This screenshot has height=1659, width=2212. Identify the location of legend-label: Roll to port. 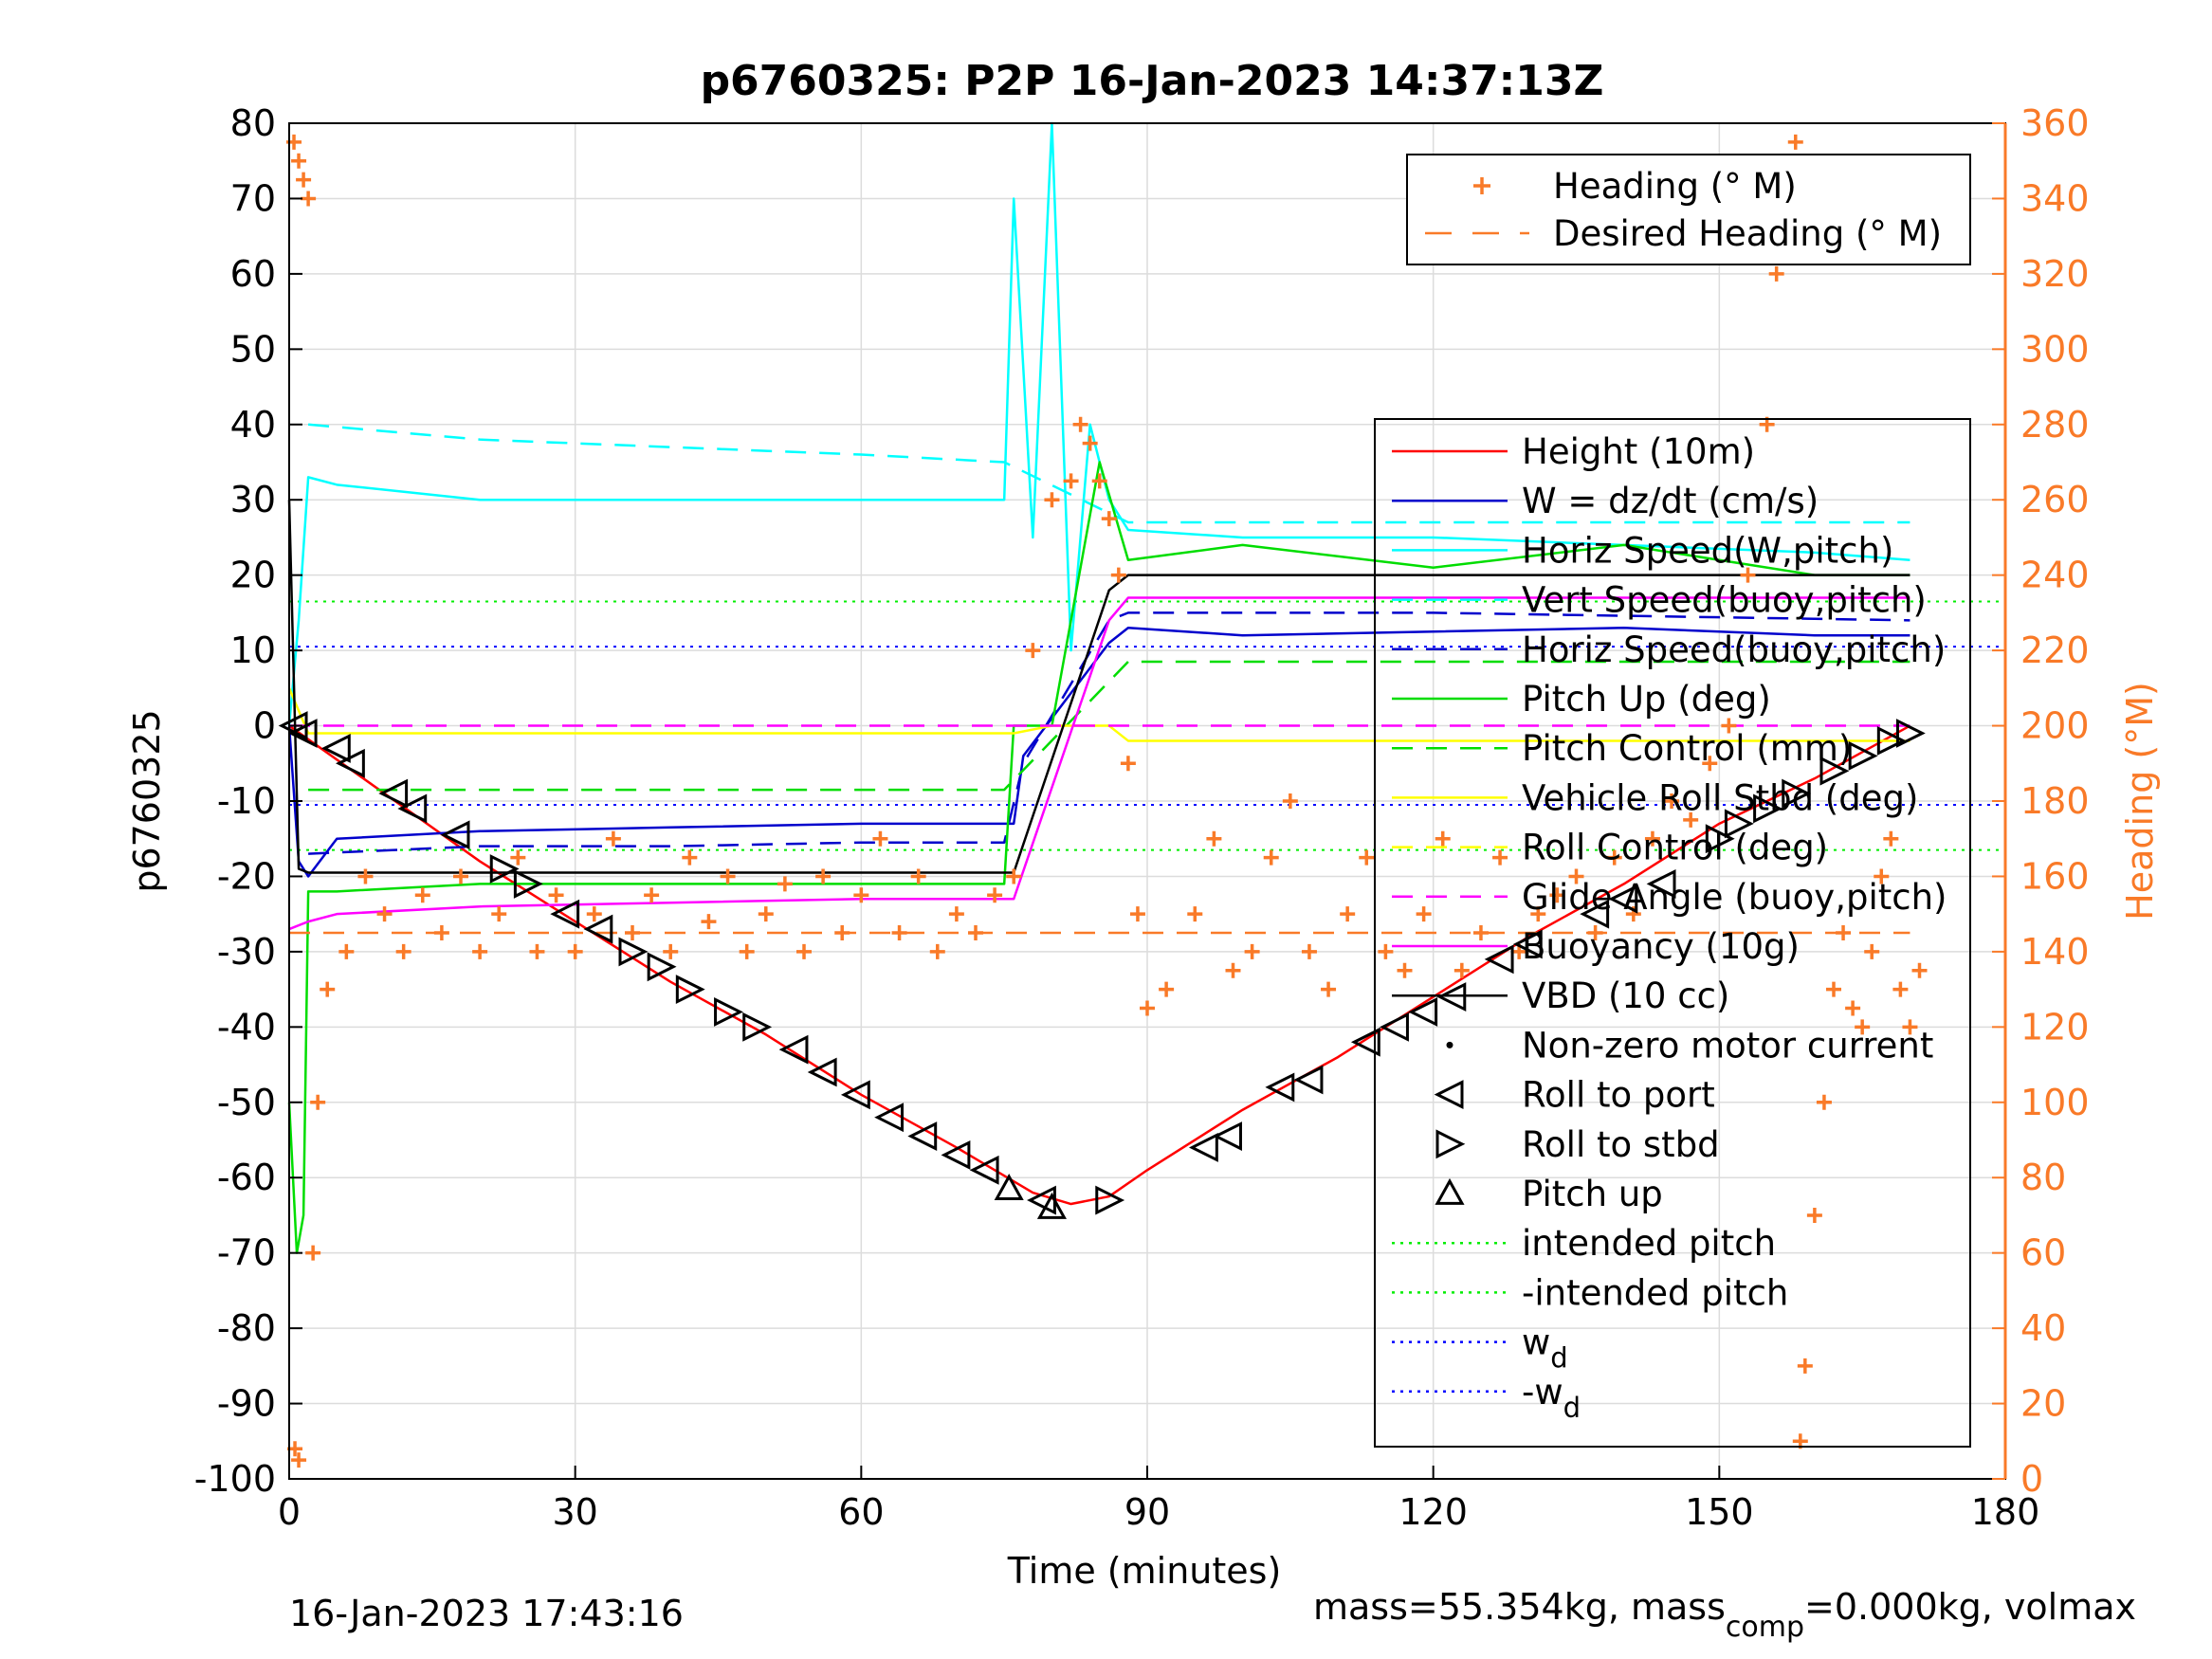
(1618, 1095).